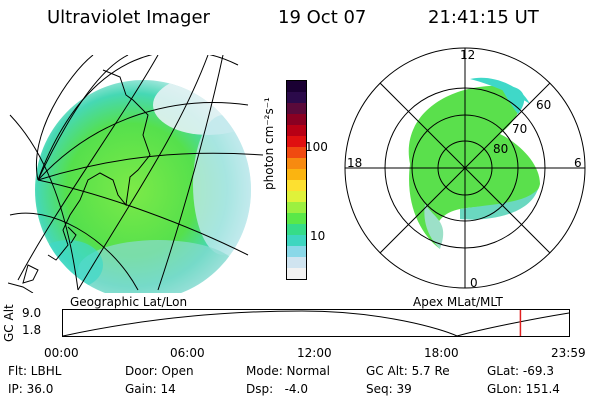 This screenshot has height=400, width=600. What do you see at coordinates (129, 302) in the screenshot?
I see `geographic-panel-label: Geographic Lat/Lon` at bounding box center [129, 302].